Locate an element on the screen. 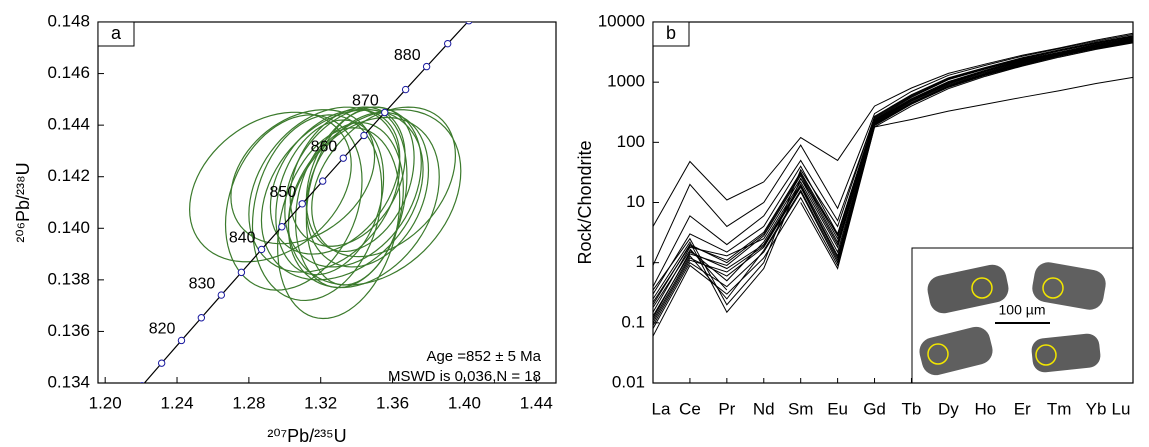 The height and width of the screenshot is (447, 1149). y-tick-label: 0.146 is located at coordinates (68, 72).